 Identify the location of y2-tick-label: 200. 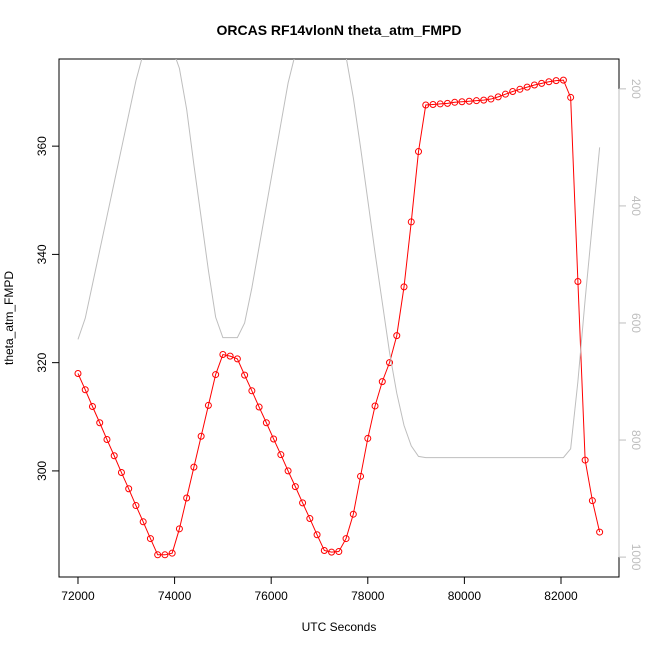
(636, 89).